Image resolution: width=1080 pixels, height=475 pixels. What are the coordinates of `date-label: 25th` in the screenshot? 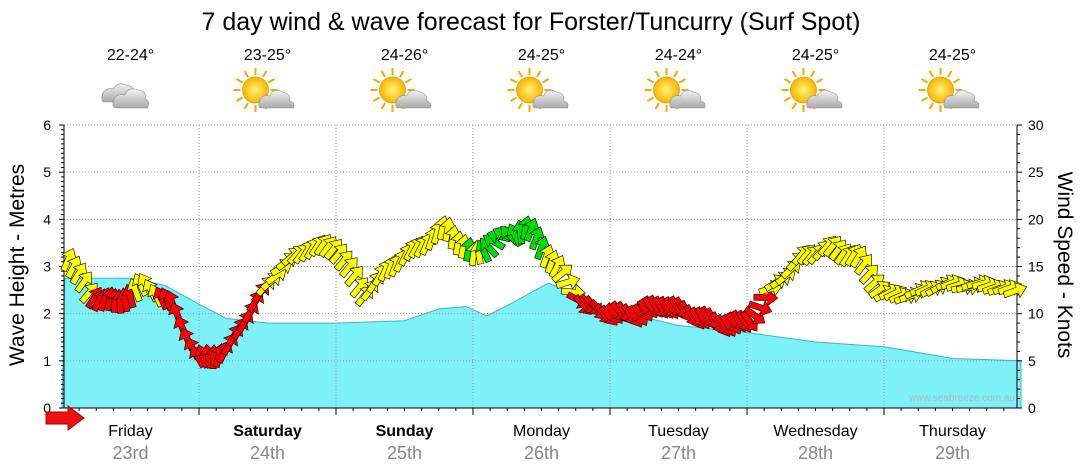 It's located at (404, 453).